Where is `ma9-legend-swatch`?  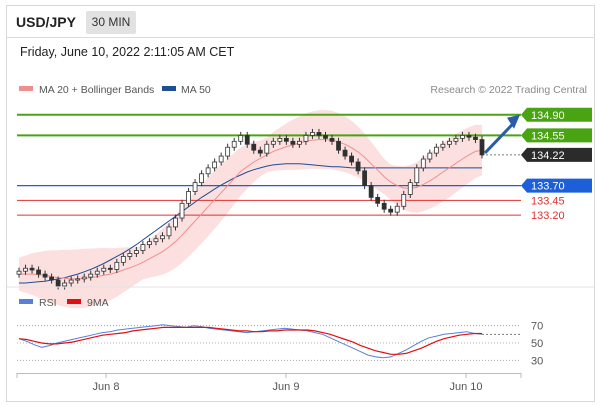 ma9-legend-swatch is located at coordinates (74, 301).